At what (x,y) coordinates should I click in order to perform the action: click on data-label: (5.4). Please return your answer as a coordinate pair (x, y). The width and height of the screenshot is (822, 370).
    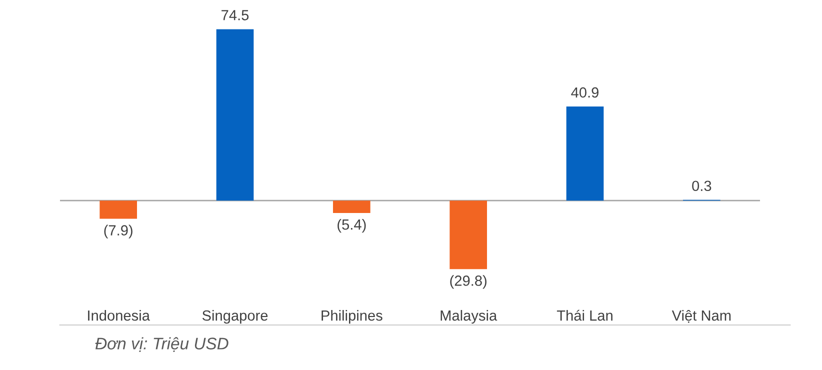
    Looking at the image, I should click on (352, 226).